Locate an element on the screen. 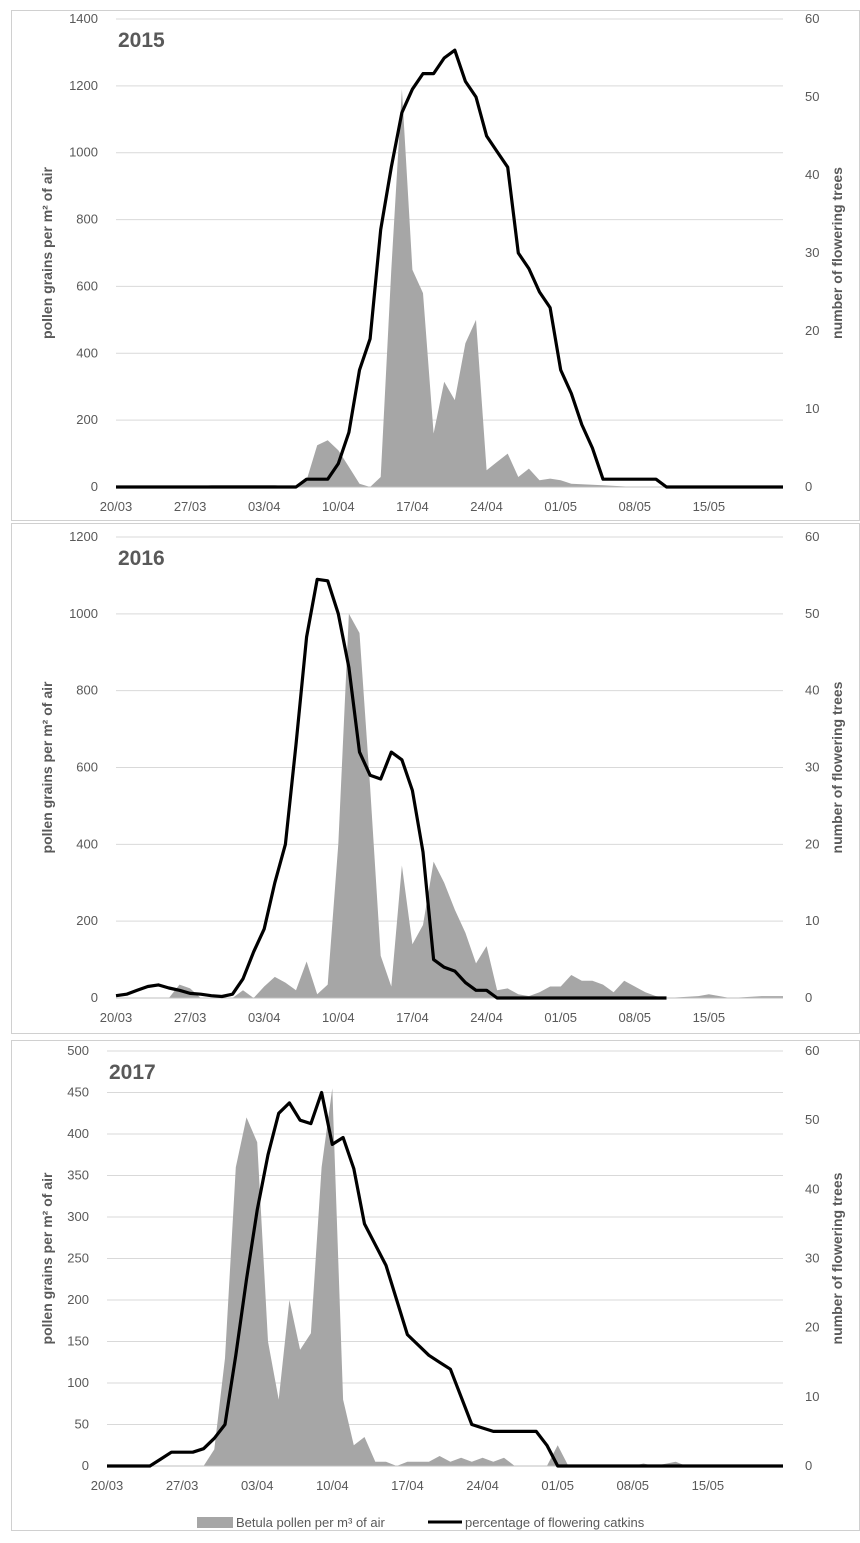 The width and height of the screenshot is (860, 1543). y-tick-label: 500 is located at coordinates (78, 1050).